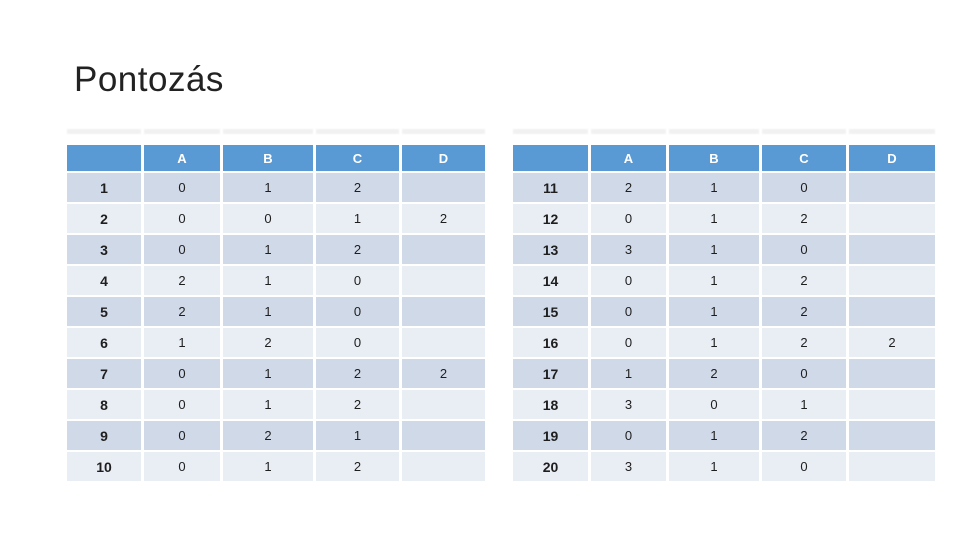 The width and height of the screenshot is (960, 540). I want to click on row-label: 8, so click(104, 404).